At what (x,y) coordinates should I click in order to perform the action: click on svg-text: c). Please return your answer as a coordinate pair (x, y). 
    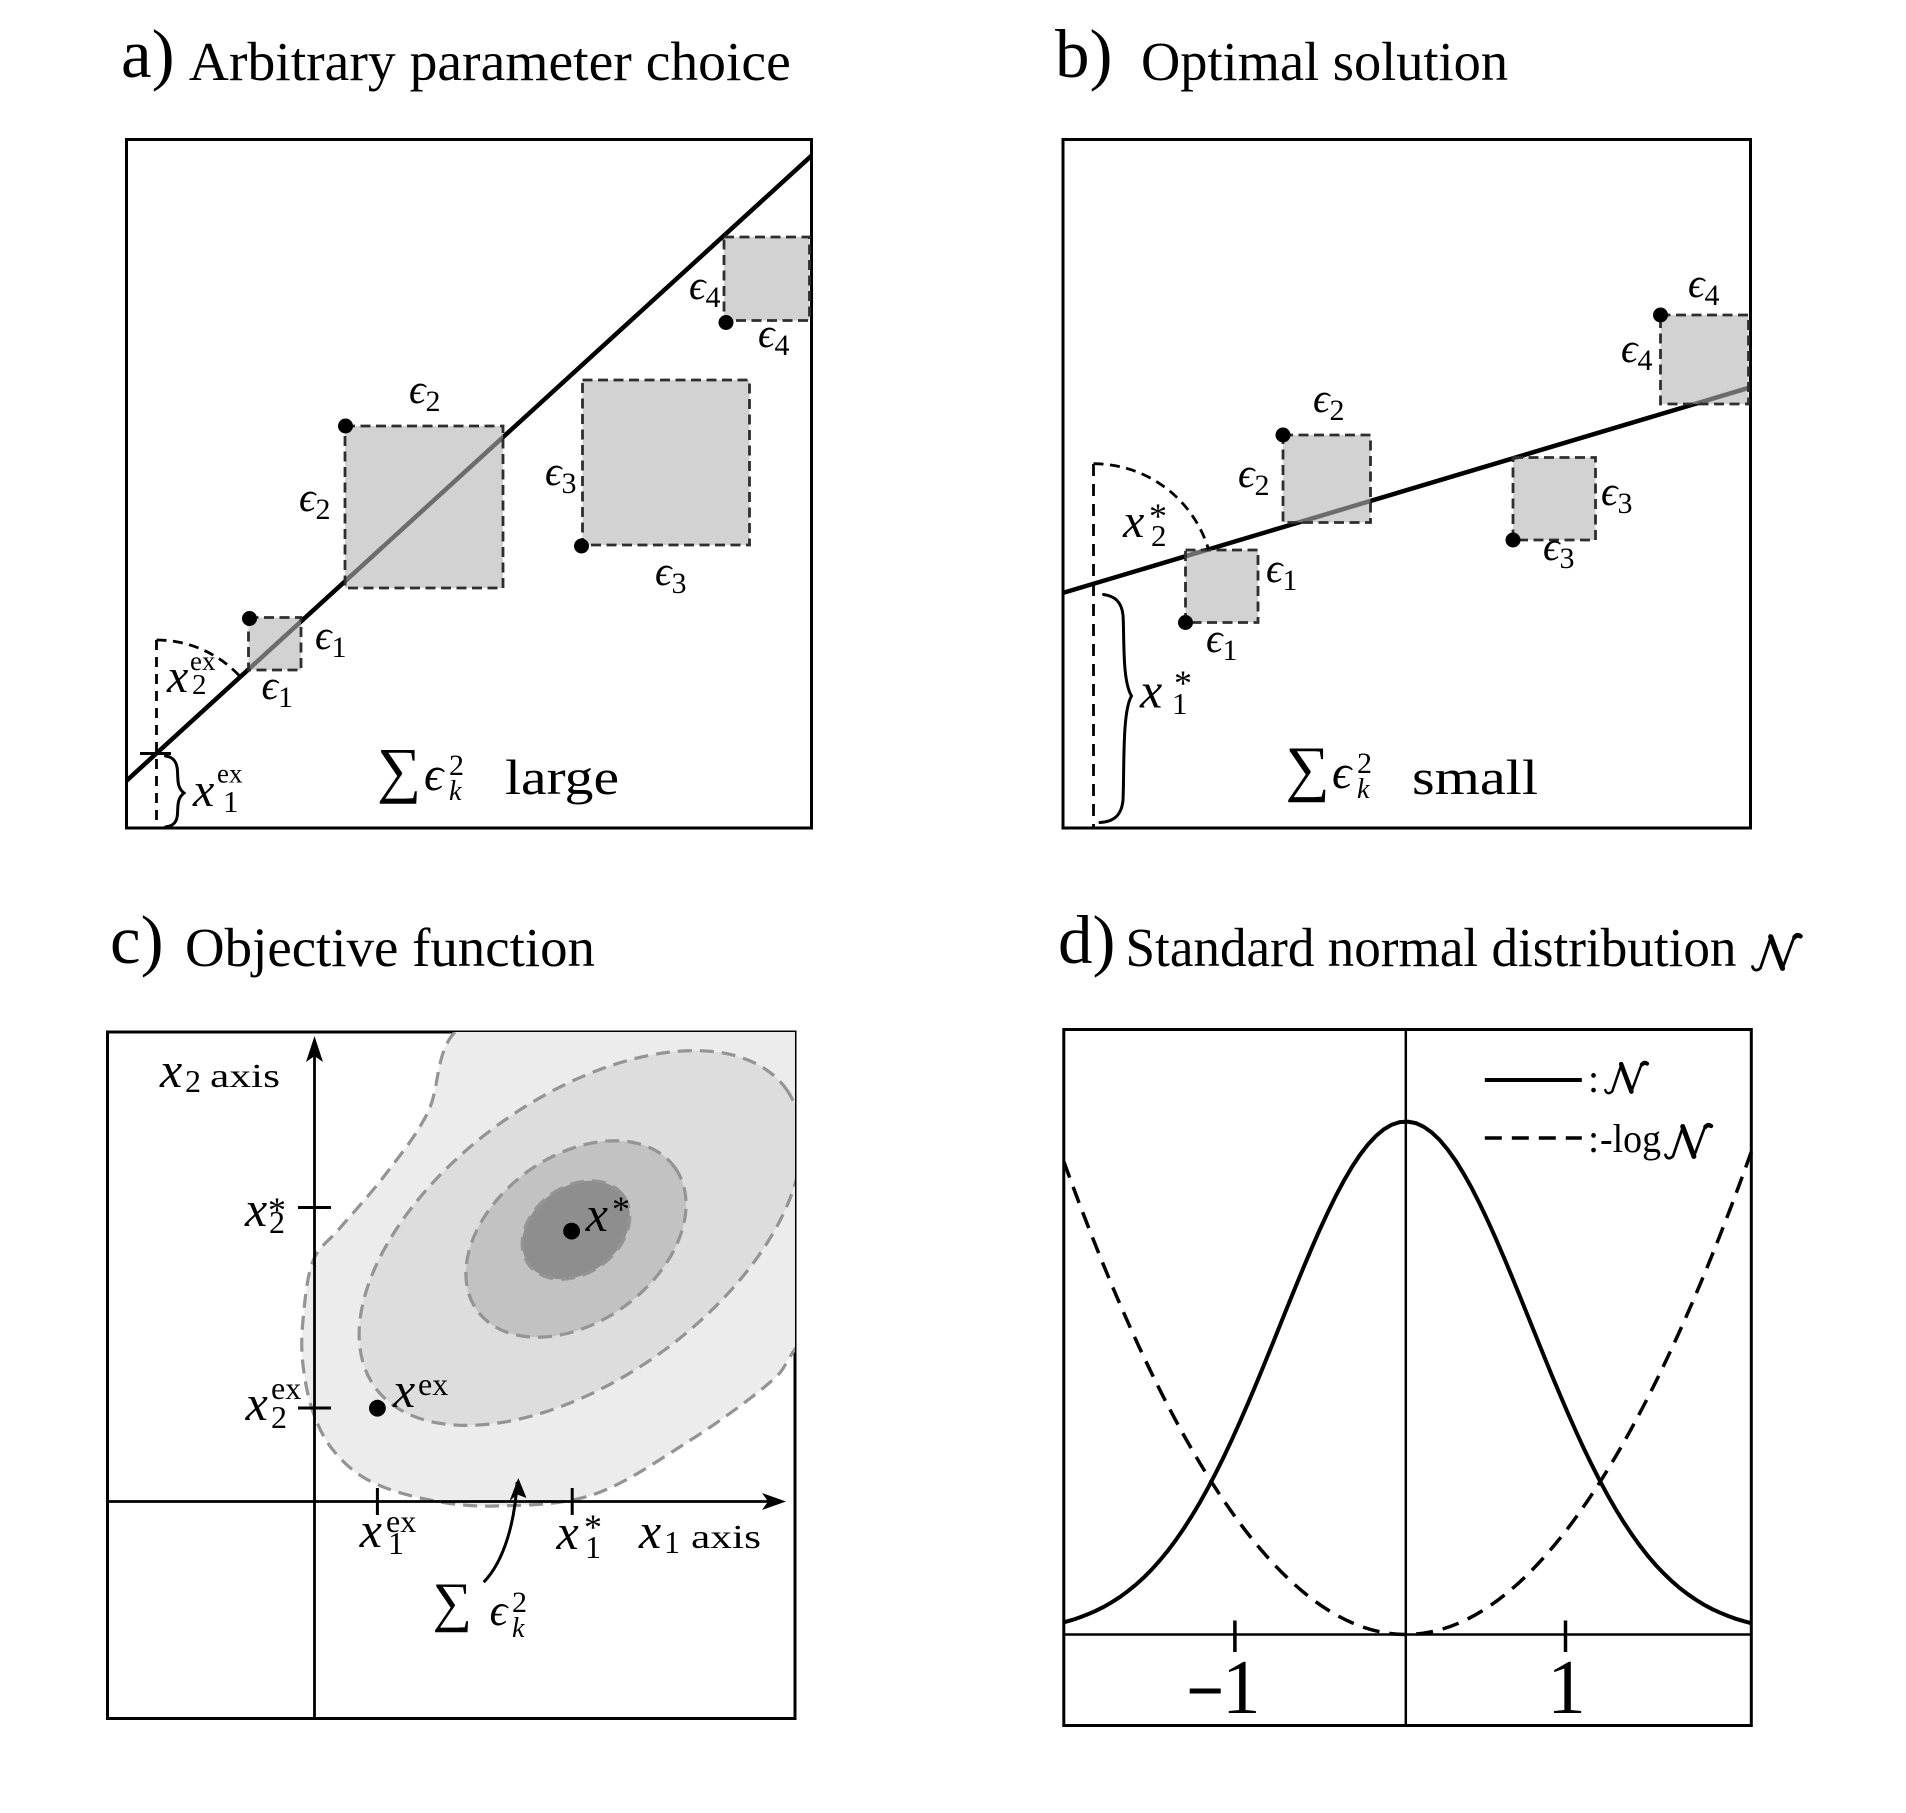
    Looking at the image, I should click on (137, 940).